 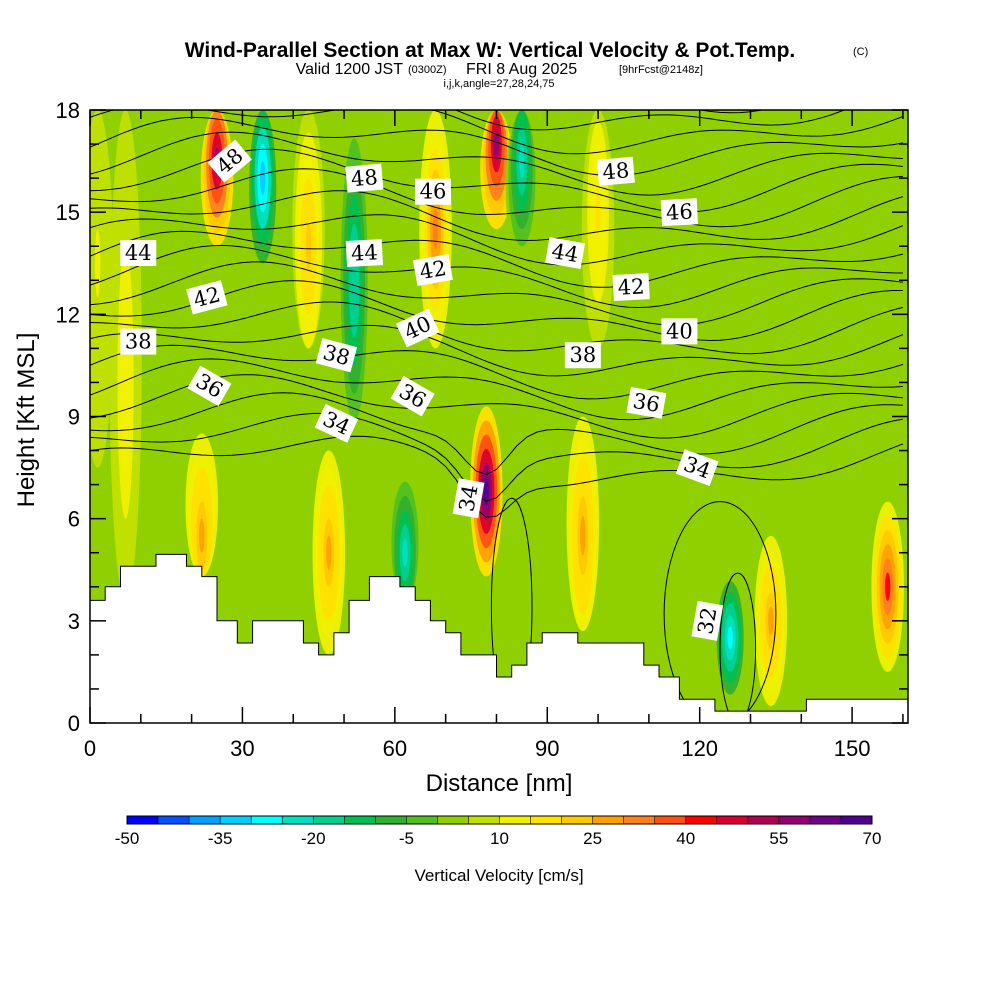 What do you see at coordinates (68, 212) in the screenshot?
I see `y-tick-label: 15` at bounding box center [68, 212].